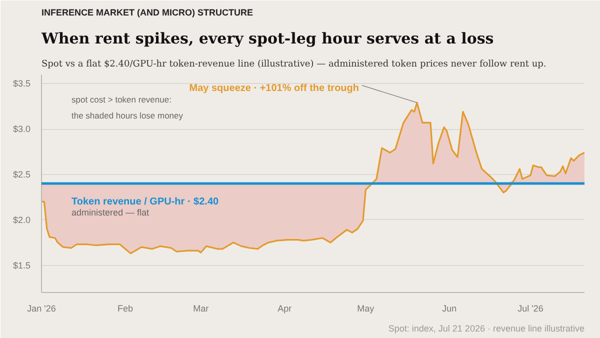 Image resolution: width=600 pixels, height=338 pixels. What do you see at coordinates (486, 329) in the screenshot?
I see `text: Spot: index, Jul 21 2026 · revenue line illustrative` at bounding box center [486, 329].